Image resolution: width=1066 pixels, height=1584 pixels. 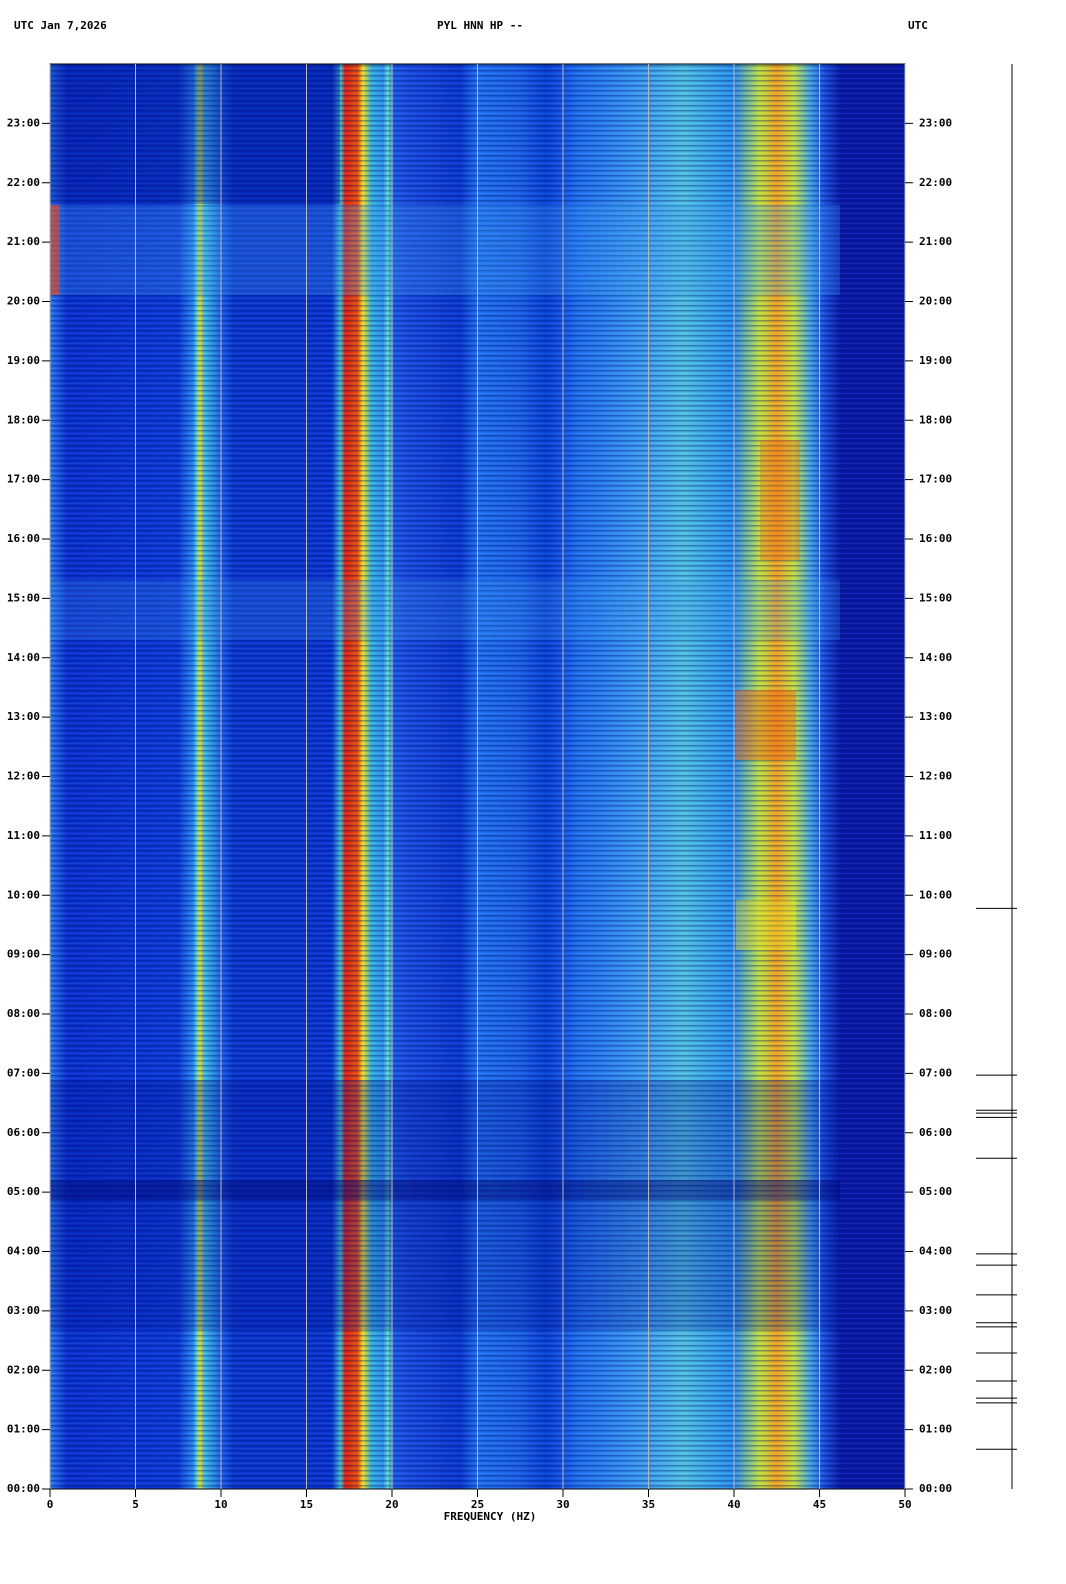 I want to click on x-tick-label: 30, so click(x=562, y=1504).